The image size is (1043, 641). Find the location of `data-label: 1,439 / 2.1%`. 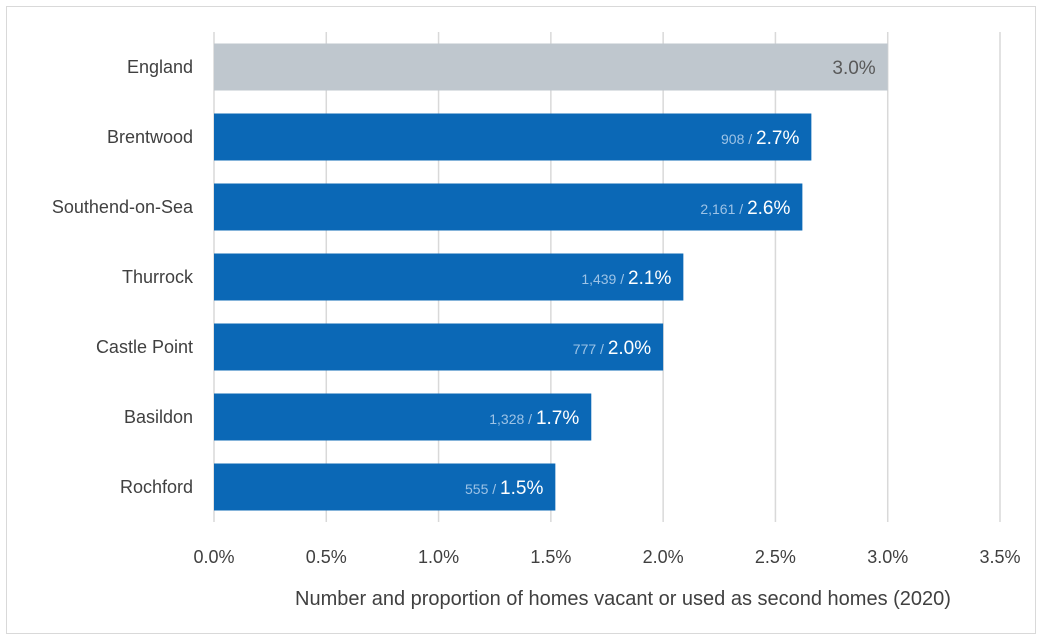

data-label: 1,439 / 2.1% is located at coordinates (626, 278).